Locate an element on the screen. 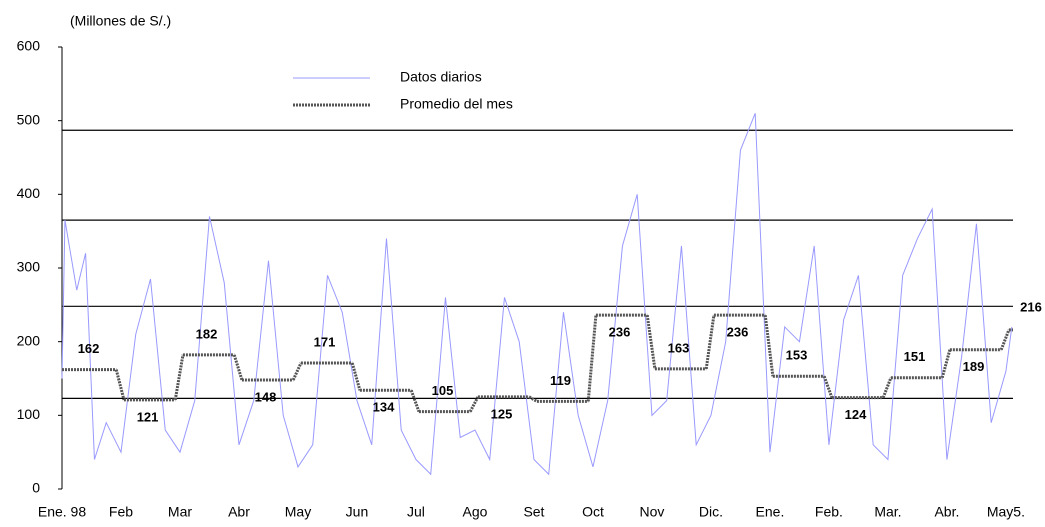 This screenshot has height=527, width=1045. x-tick-label: Abr is located at coordinates (239, 512).